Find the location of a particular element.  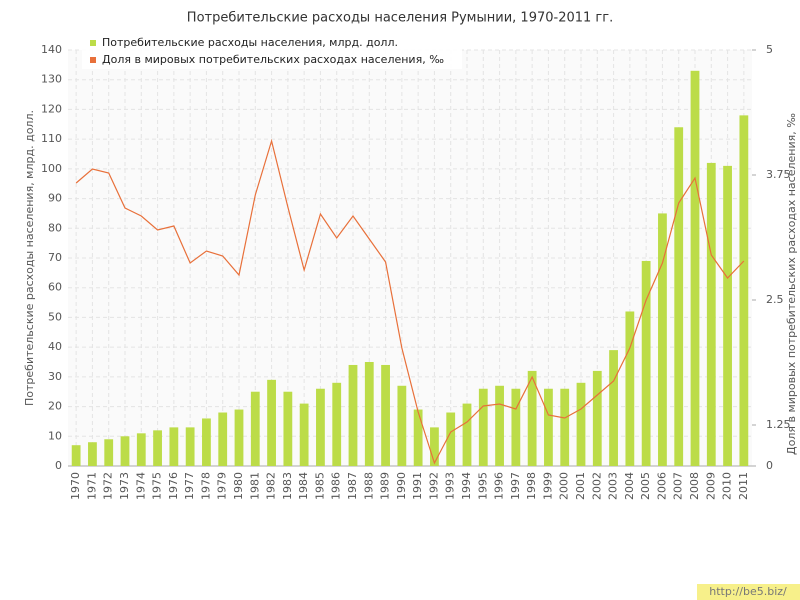

x-tick-label: 1996 is located at coordinates (499, 486).